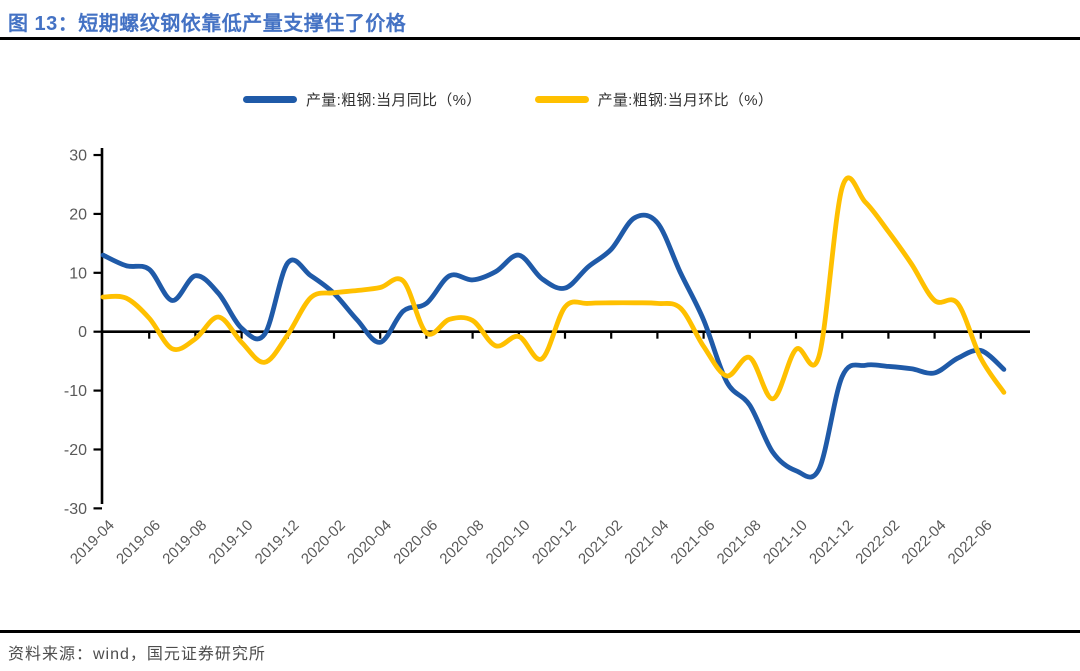  Describe the element at coordinates (554, 542) in the screenshot. I see `x-axis-tick-label: 2020-12` at that location.